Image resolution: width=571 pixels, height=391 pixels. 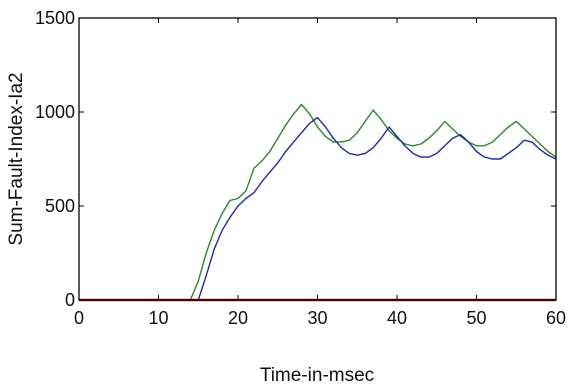 What do you see at coordinates (158, 318) in the screenshot?
I see `x-tick-label-1: 10` at bounding box center [158, 318].